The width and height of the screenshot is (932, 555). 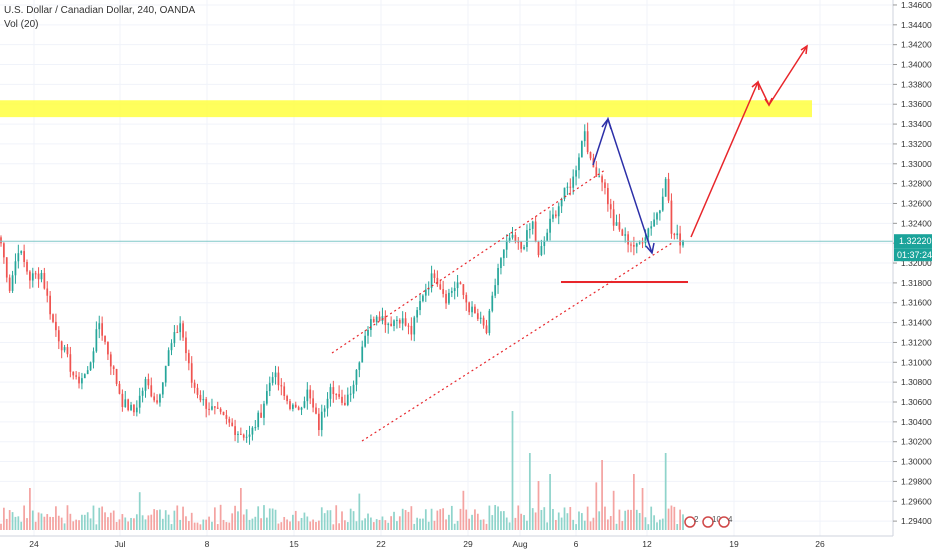 I want to click on blue-arrow-head-down, so click(x=650, y=248).